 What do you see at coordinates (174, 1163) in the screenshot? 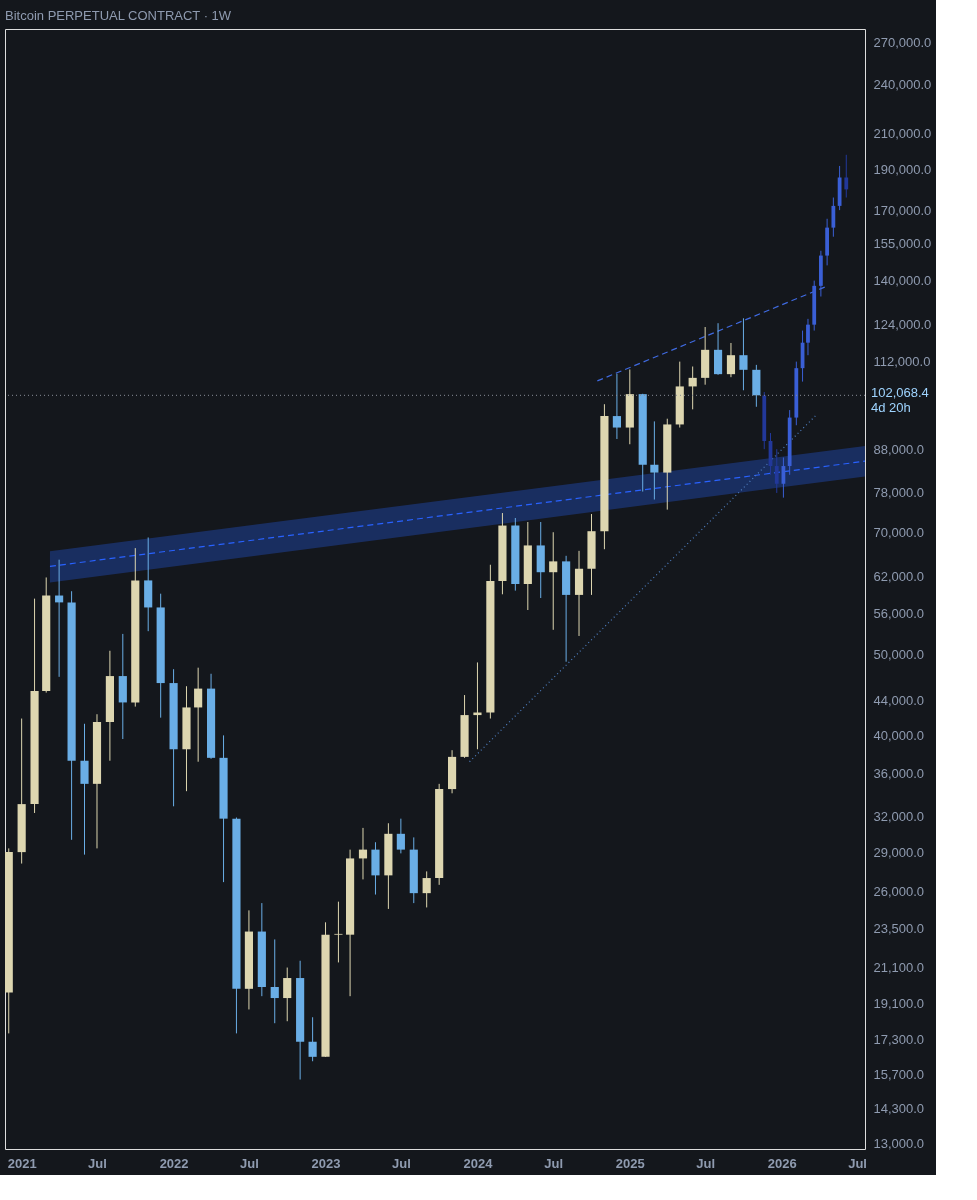
I see `x-tick-label: 2022` at bounding box center [174, 1163].